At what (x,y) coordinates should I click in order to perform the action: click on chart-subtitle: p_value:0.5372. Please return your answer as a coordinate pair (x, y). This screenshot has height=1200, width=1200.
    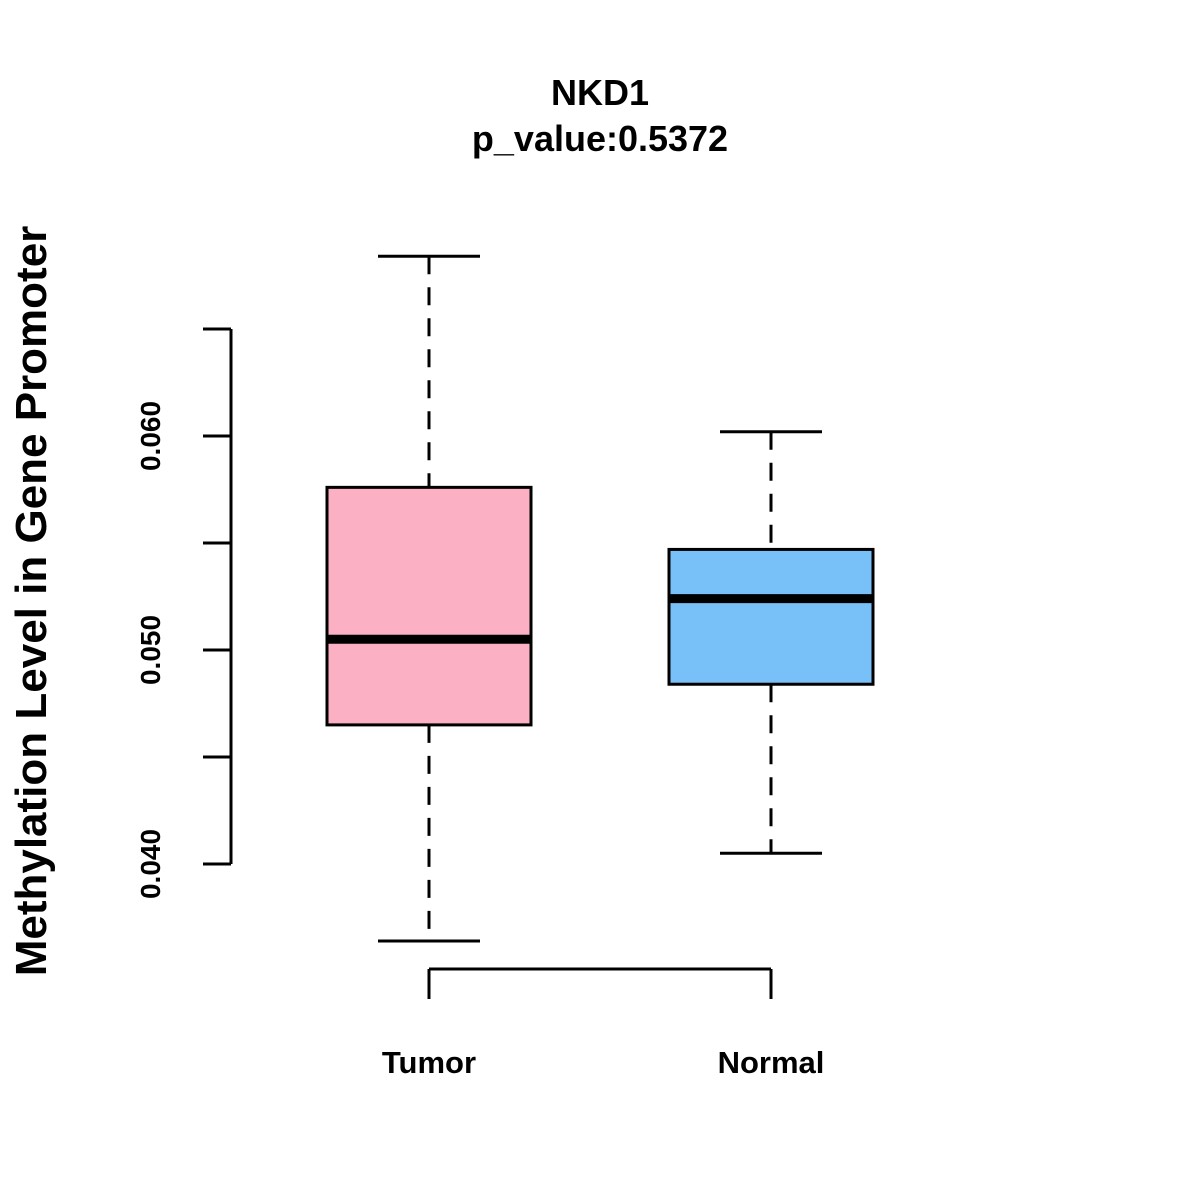
    Looking at the image, I should click on (600, 138).